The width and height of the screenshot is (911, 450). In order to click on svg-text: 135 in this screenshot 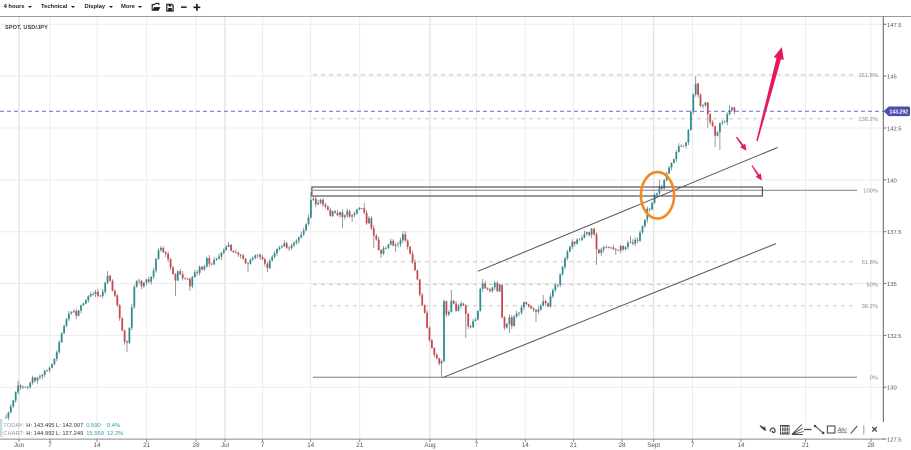, I will do `click(892, 285)`.